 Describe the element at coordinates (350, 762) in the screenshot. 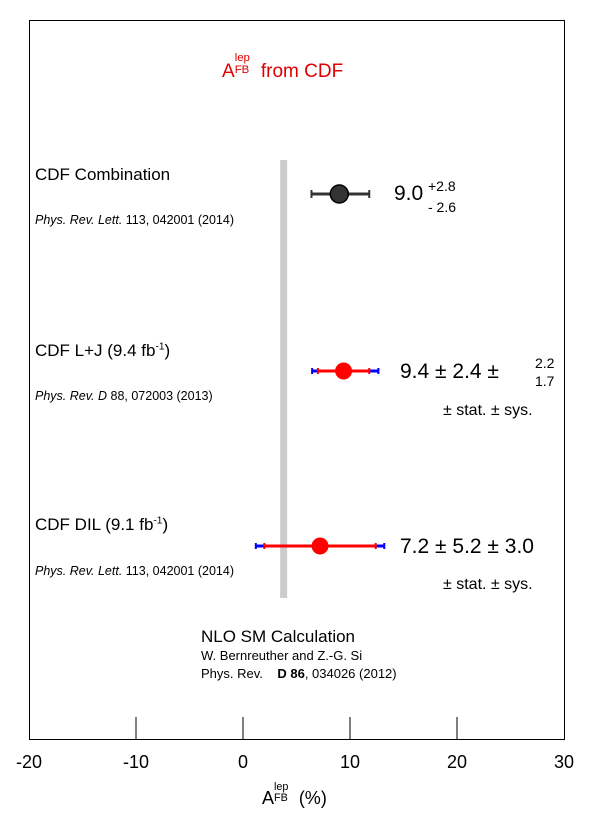

I see `x-tick-label: 10` at that location.